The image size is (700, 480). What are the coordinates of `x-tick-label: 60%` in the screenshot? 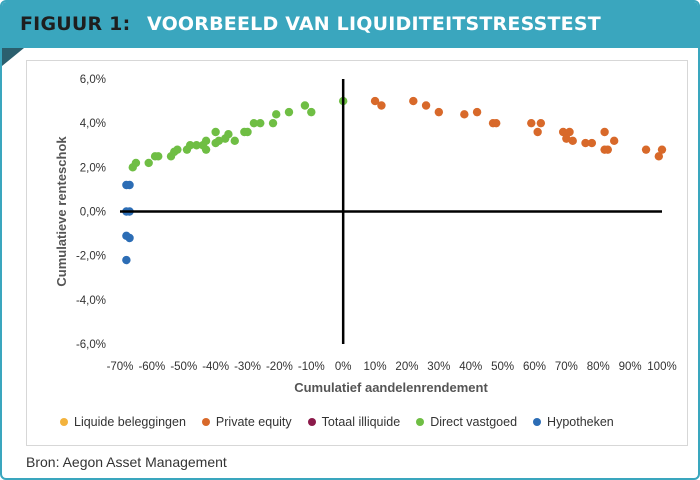 It's located at (534, 367).